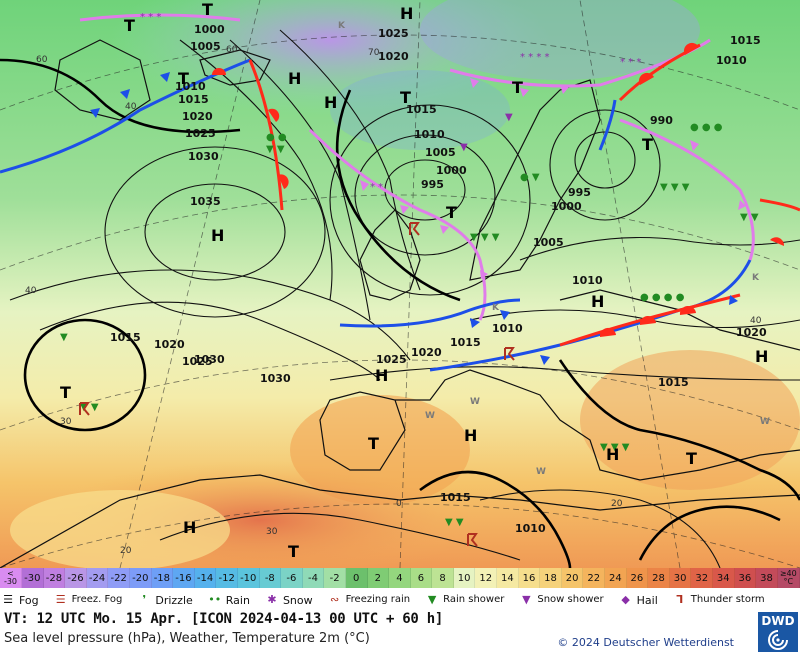 The height and width of the screenshot is (653, 800). Describe the element at coordinates (119, 578) in the screenshot. I see `scale-cell: -22` at that location.